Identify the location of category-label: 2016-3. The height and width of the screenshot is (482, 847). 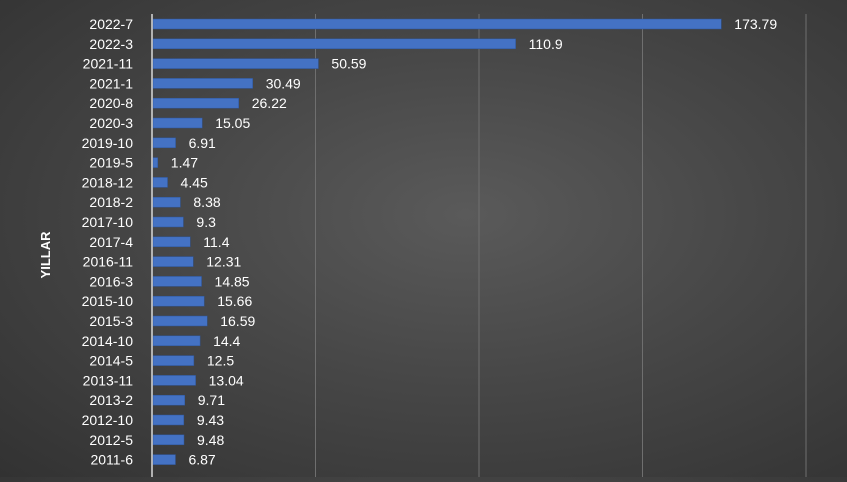
(111, 281).